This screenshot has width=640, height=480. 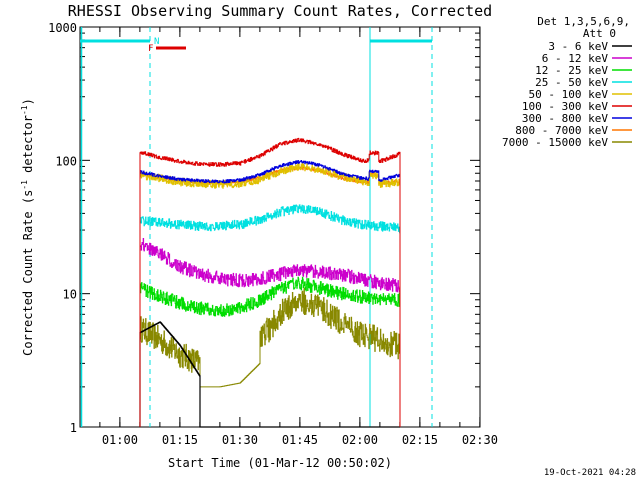 I want to click on legend-header-1: Det 1,3,5,6,9,, so click(x=583, y=21).